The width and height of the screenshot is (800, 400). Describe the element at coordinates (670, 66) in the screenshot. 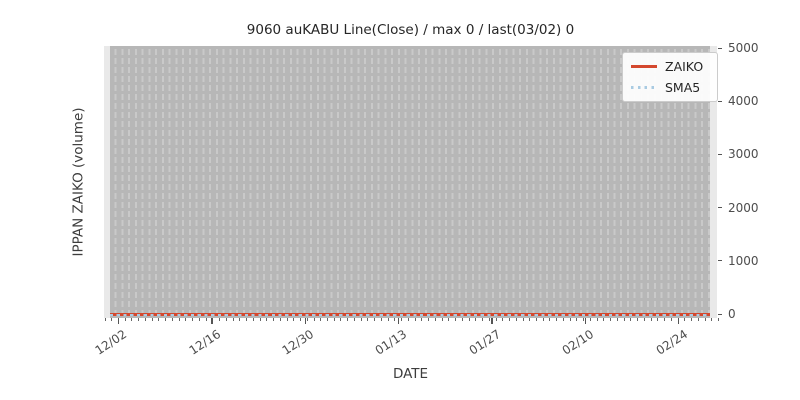

I see `legend-item-zaiko: ZAIKO` at that location.